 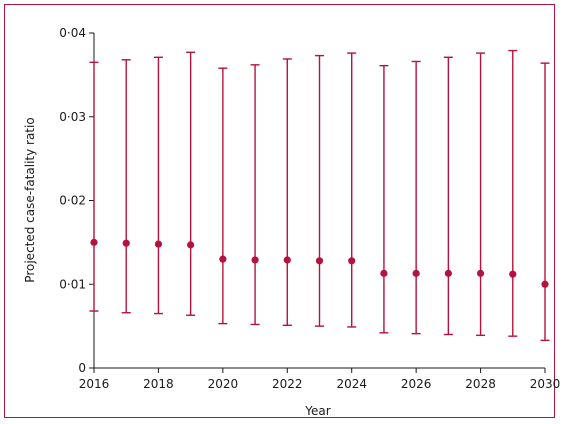 I want to click on x-tick-label: 2018, so click(x=158, y=384).